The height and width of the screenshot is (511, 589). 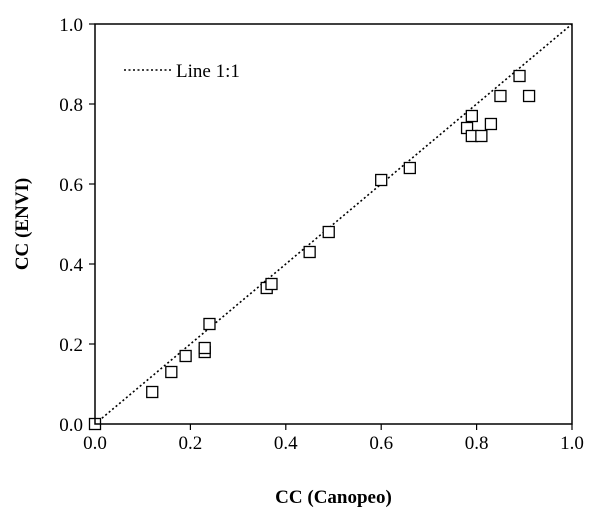 What do you see at coordinates (71, 25) in the screenshot?
I see `y-tick-label: 1.0` at bounding box center [71, 25].